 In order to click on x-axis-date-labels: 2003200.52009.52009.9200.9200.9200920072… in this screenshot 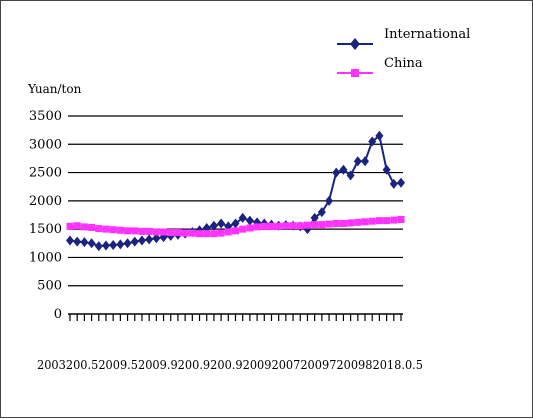, I will do `click(230, 365)`.